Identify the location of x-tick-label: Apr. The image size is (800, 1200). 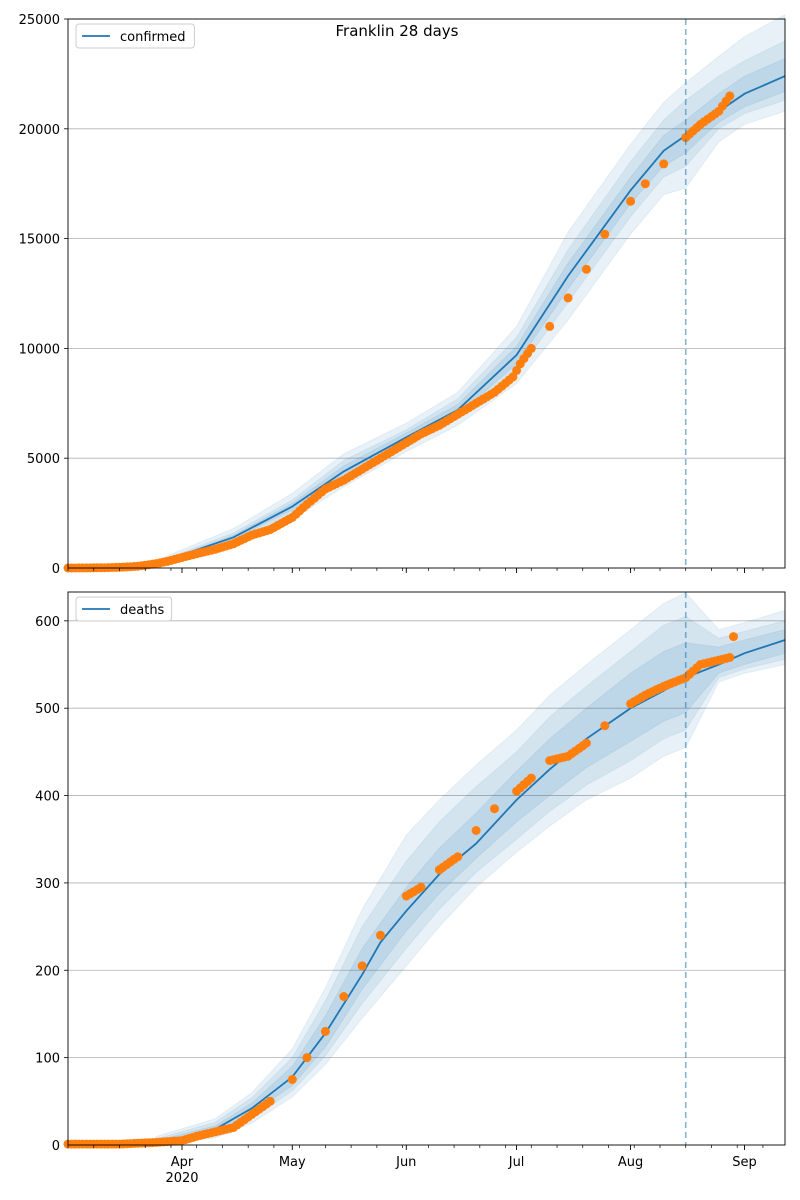
(182, 1162).